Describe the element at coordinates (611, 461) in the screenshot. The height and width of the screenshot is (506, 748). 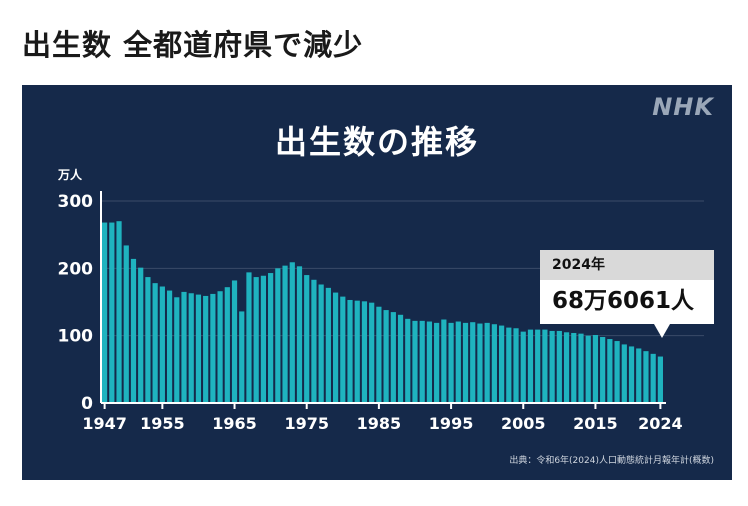
I see `source-note: 出典：令和6年(2024)人口動態統計月報年計(概数)` at that location.